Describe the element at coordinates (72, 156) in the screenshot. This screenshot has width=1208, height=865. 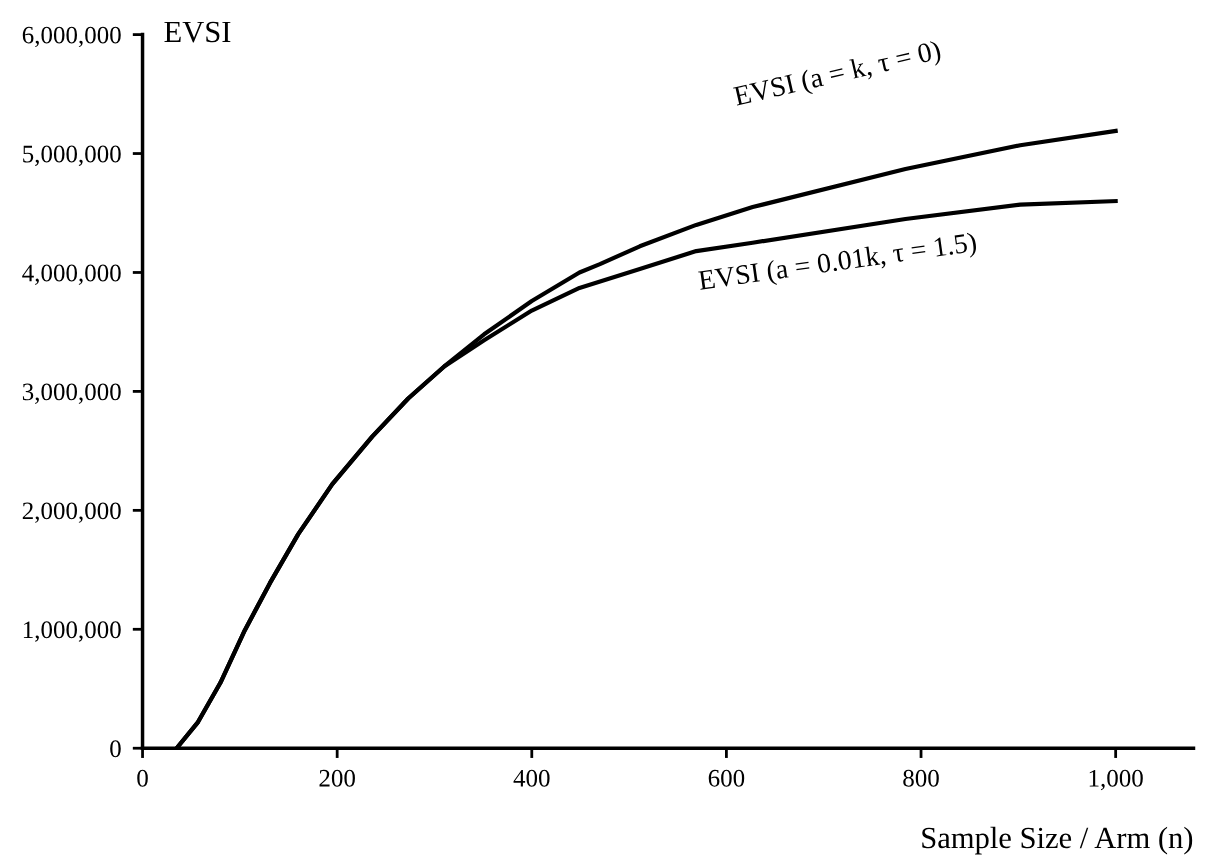
I see `y-tick-label: 5,000,000` at that location.